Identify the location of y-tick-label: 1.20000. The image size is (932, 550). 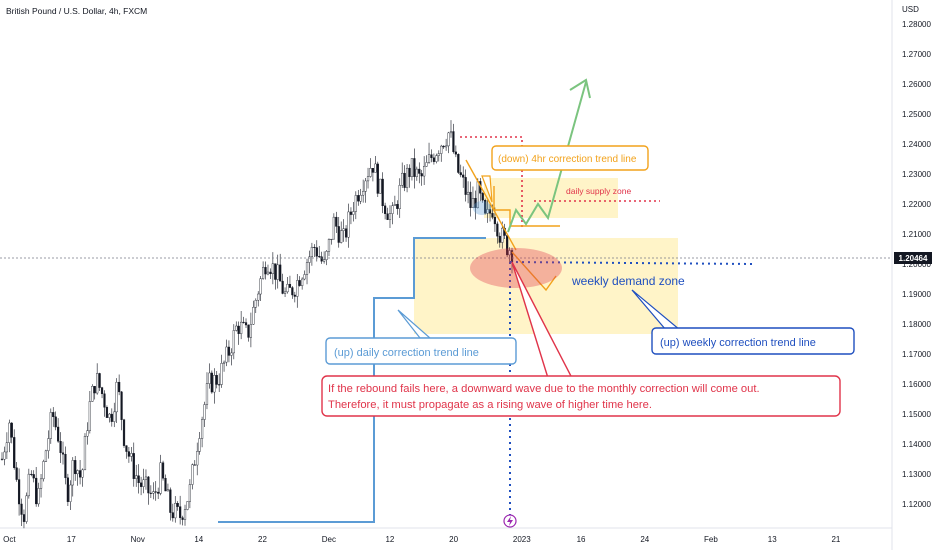
(916, 264).